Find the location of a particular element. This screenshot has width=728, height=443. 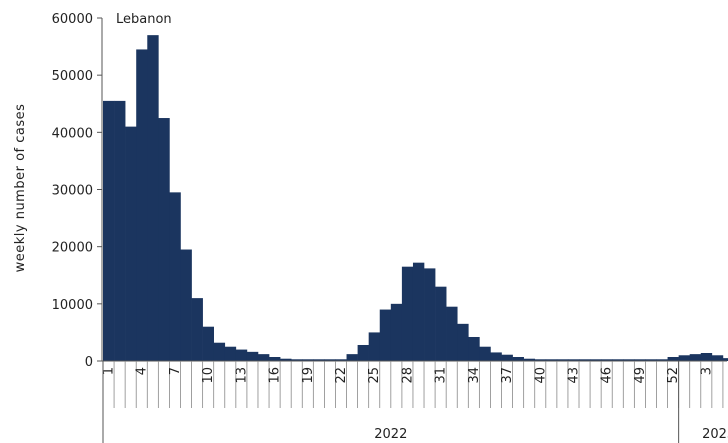

y-tick-label: 50000 is located at coordinates (72, 76).